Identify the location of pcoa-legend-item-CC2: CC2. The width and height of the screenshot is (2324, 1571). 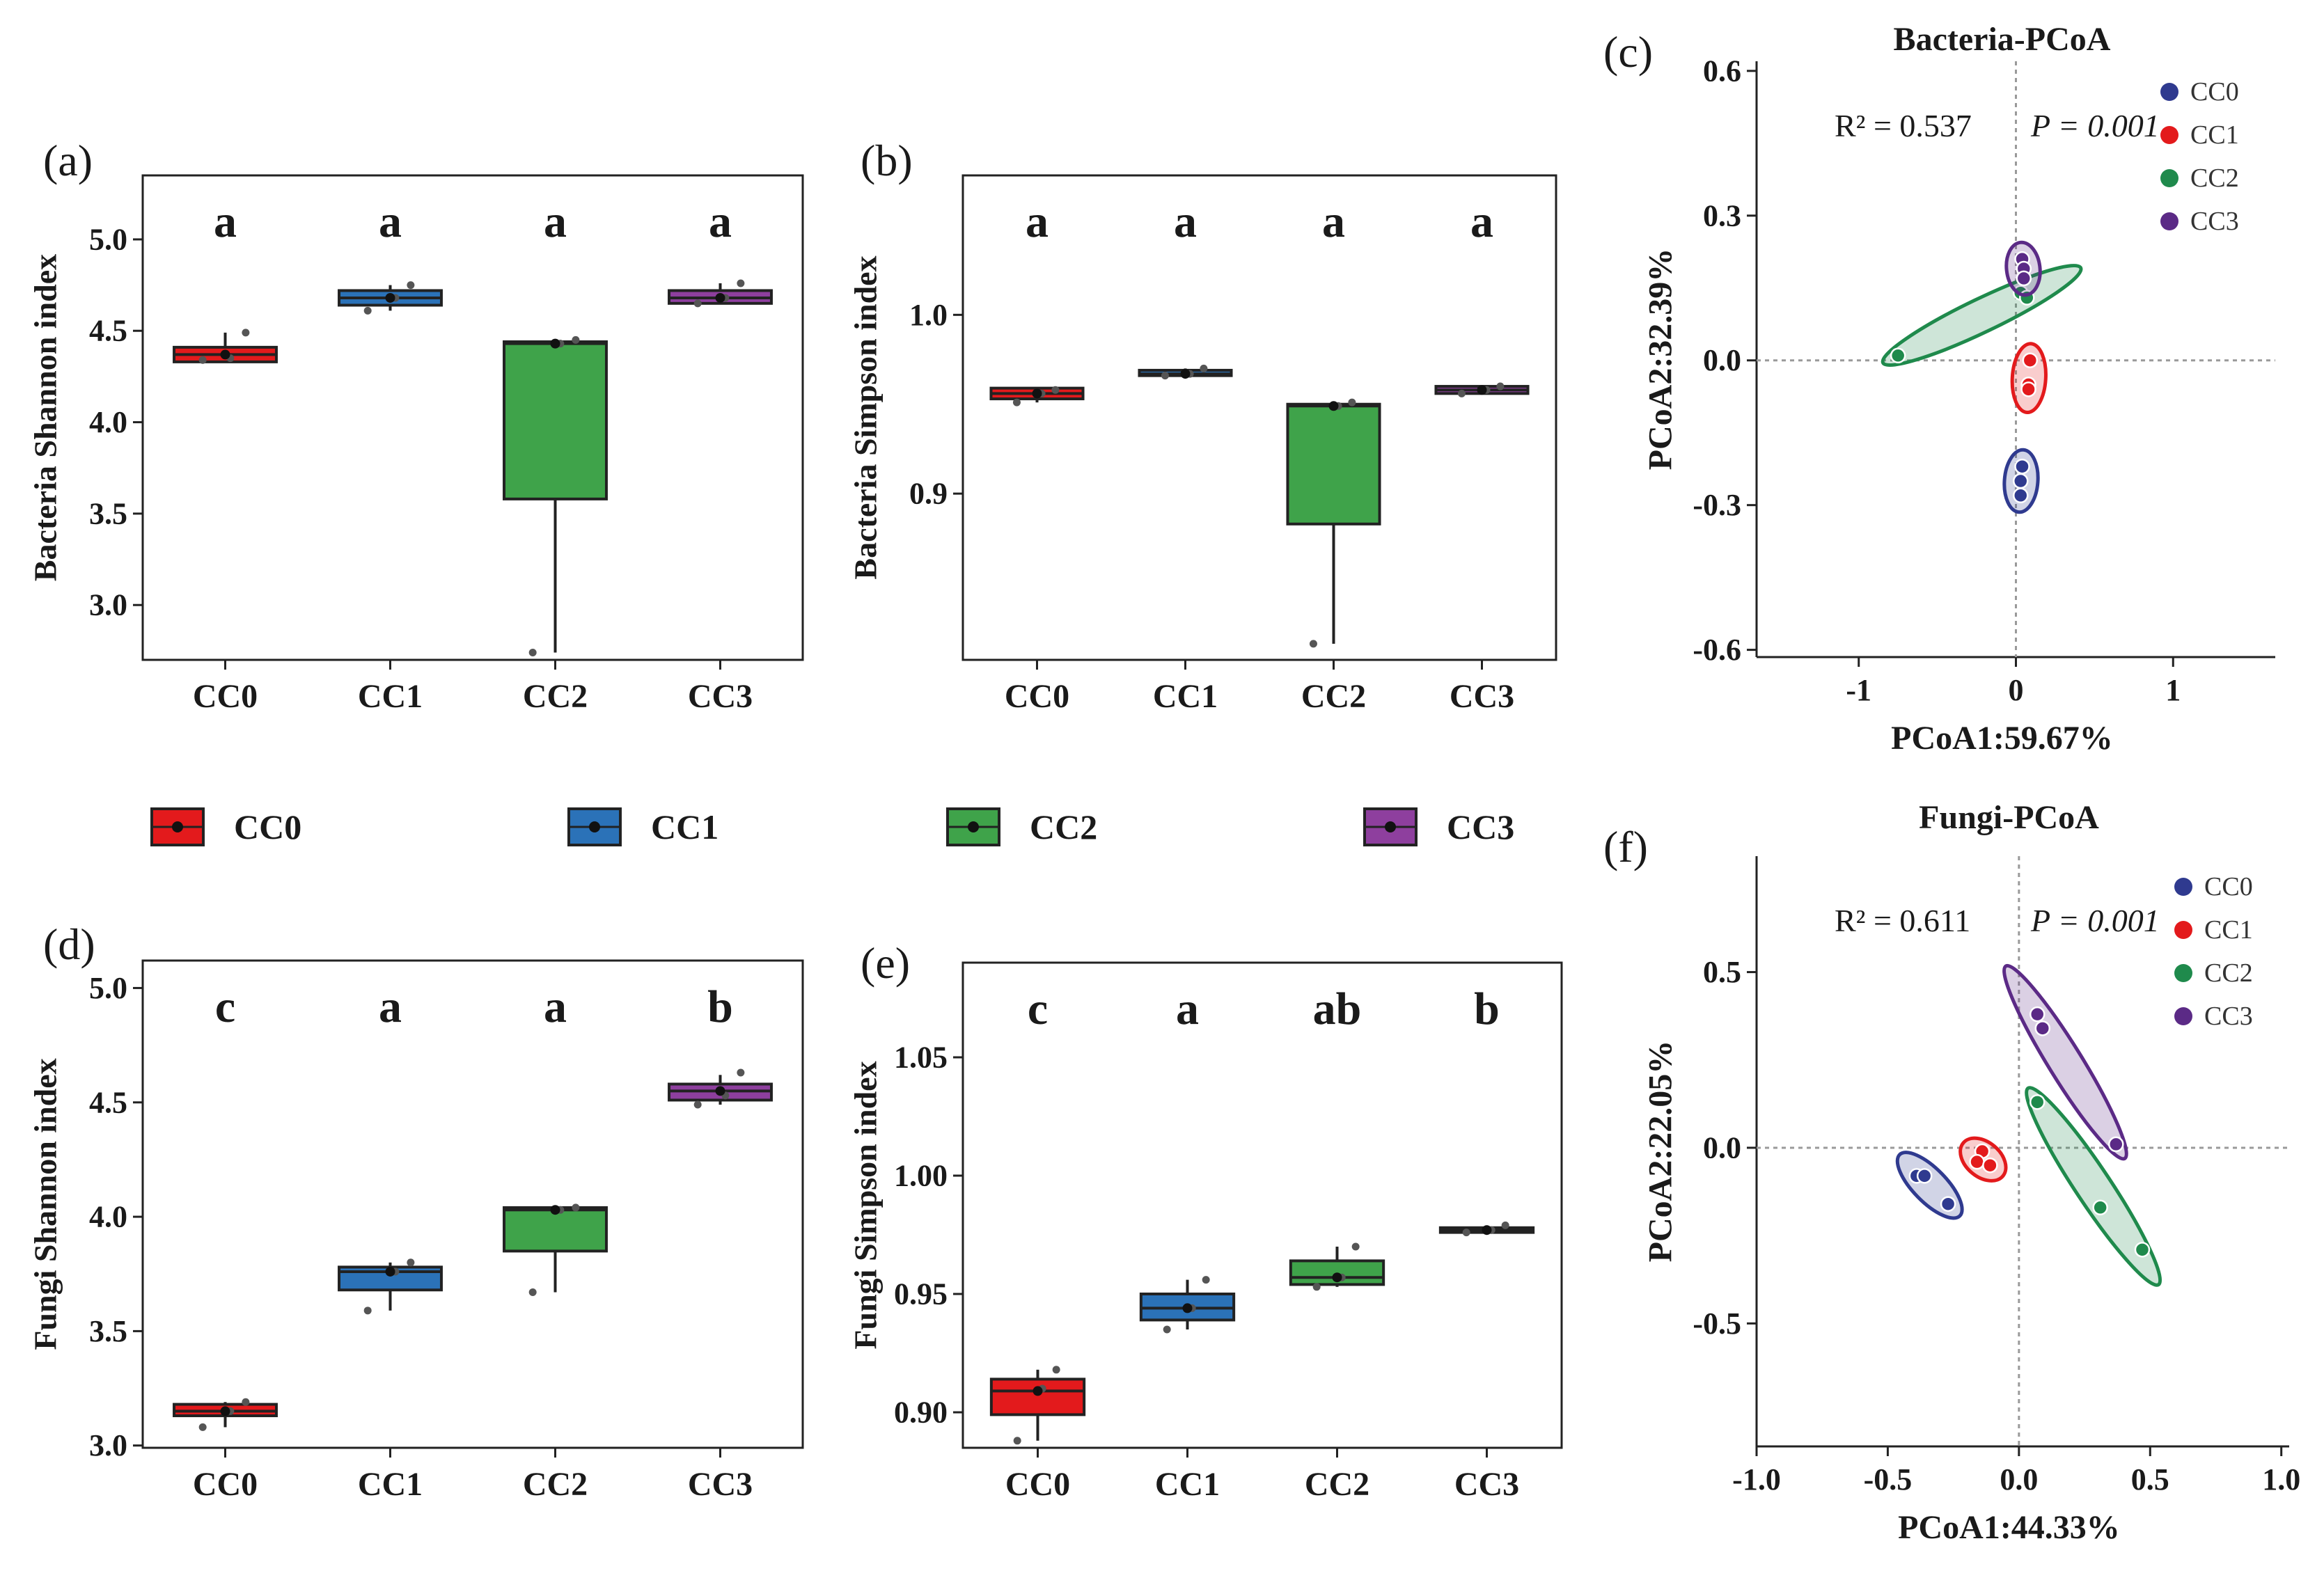
(2199, 179).